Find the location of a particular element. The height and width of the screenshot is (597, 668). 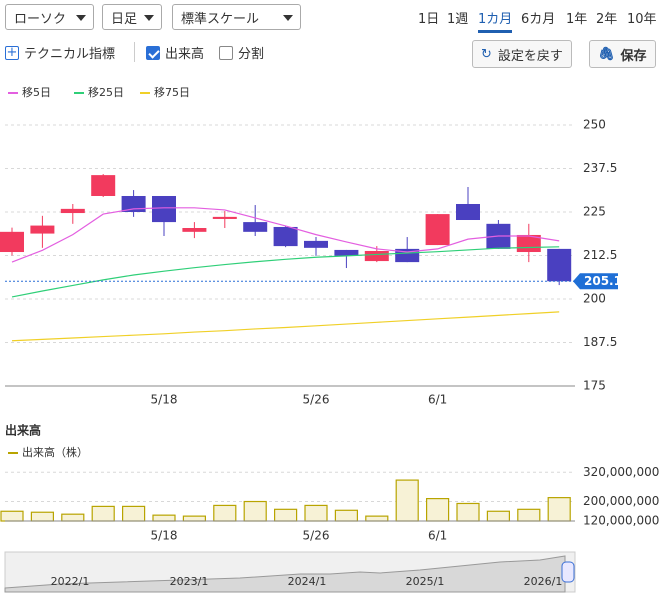

navigator-handle is located at coordinates (568, 572).